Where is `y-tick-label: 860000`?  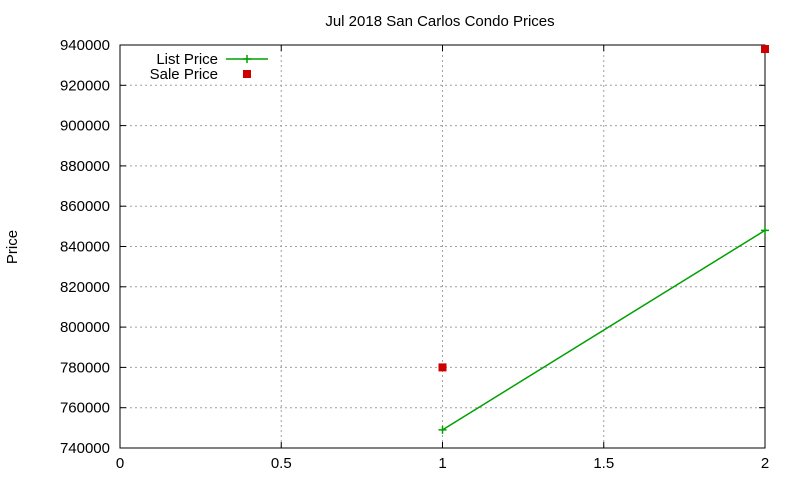
y-tick-label: 860000 is located at coordinates (85, 206).